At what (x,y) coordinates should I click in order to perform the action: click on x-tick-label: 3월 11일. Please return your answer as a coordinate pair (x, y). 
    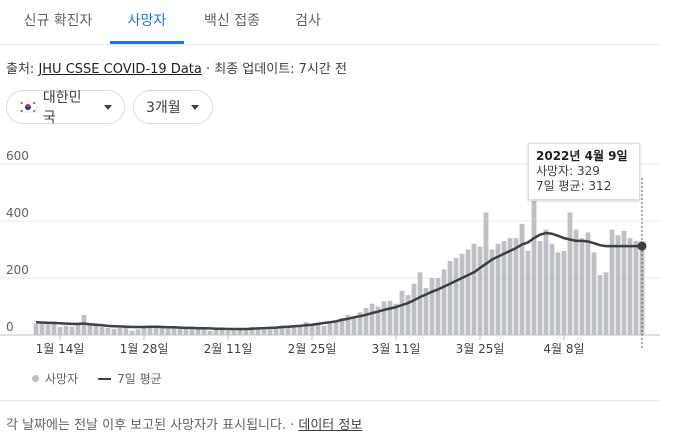
    Looking at the image, I should click on (396, 349).